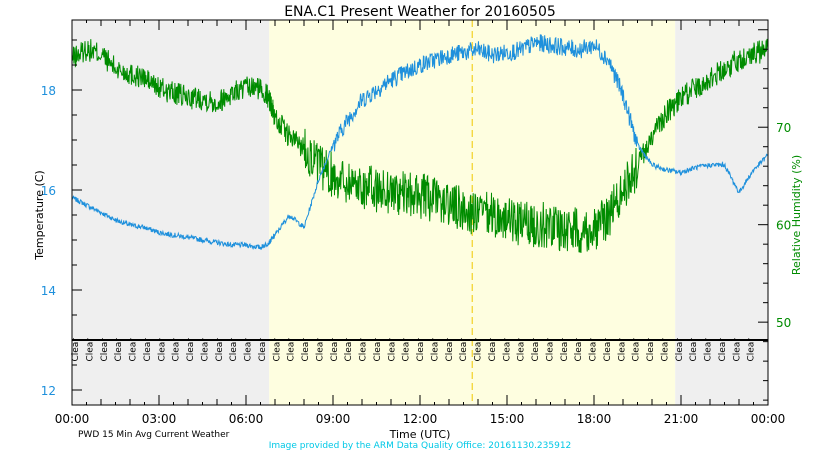 The height and width of the screenshot is (450, 840). I want to click on temperature-tick-label: 14, so click(48, 291).